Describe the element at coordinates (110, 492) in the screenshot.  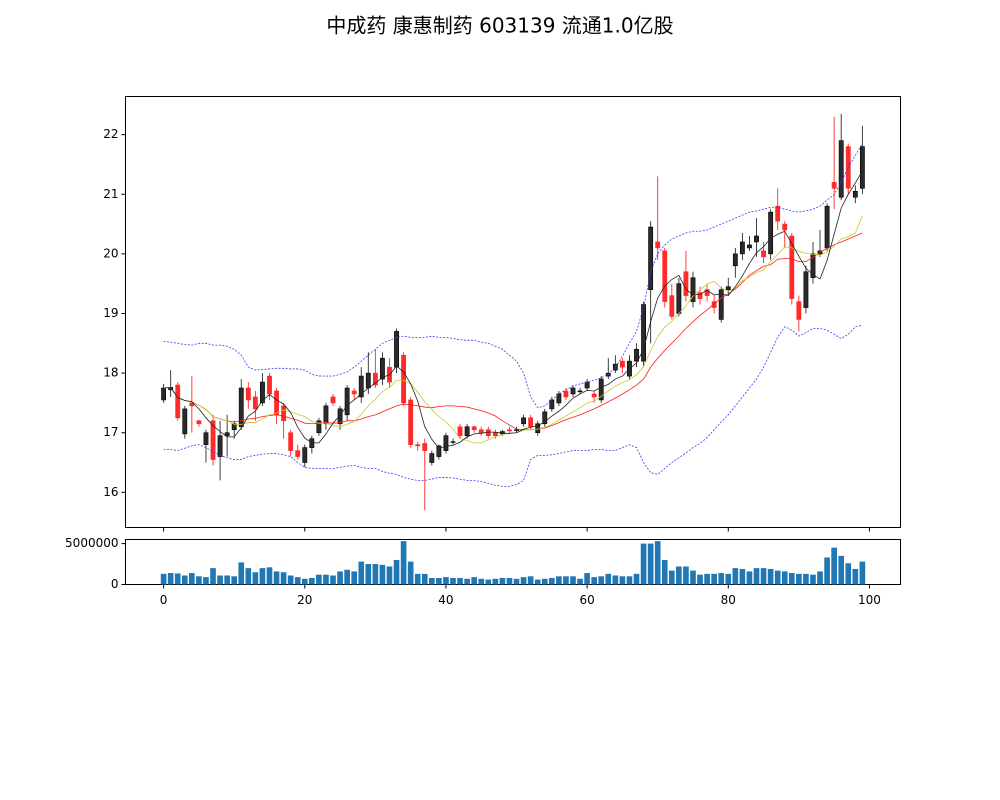
I see `y-tick-label: 16` at that location.